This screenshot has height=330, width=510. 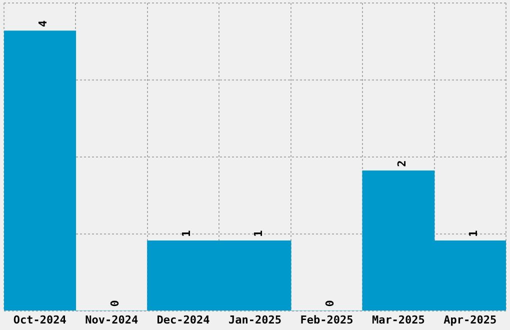 What do you see at coordinates (327, 319) in the screenshot?
I see `x-tick-label: Feb-2025` at bounding box center [327, 319].